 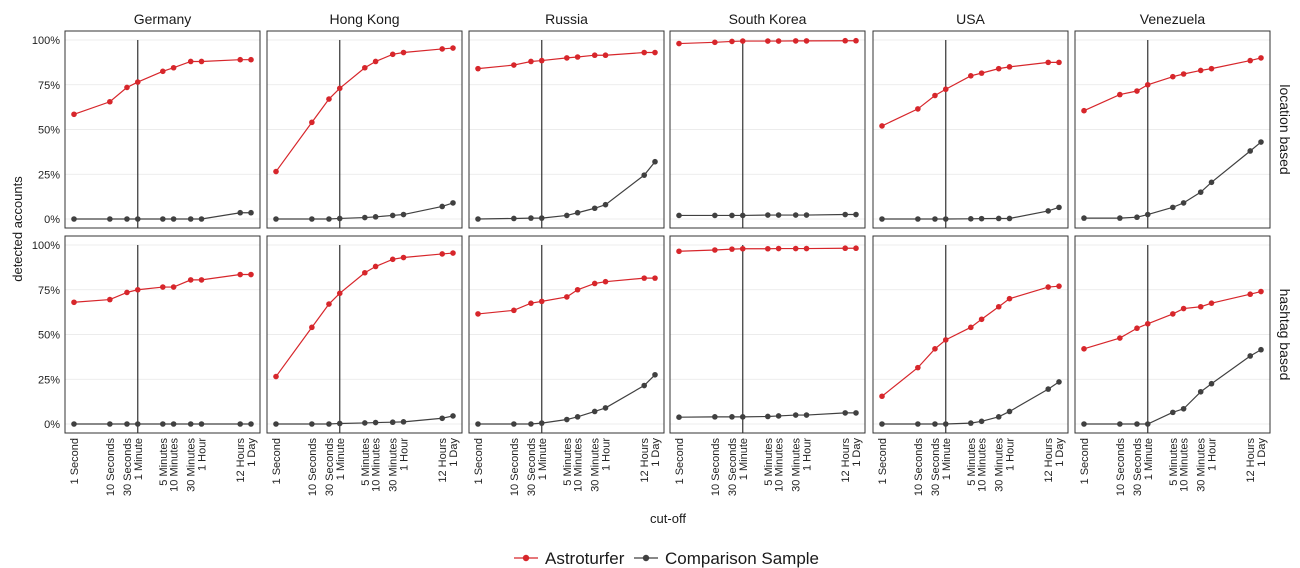 I want to click on panel-usa-location-based, so click(x=970, y=129).